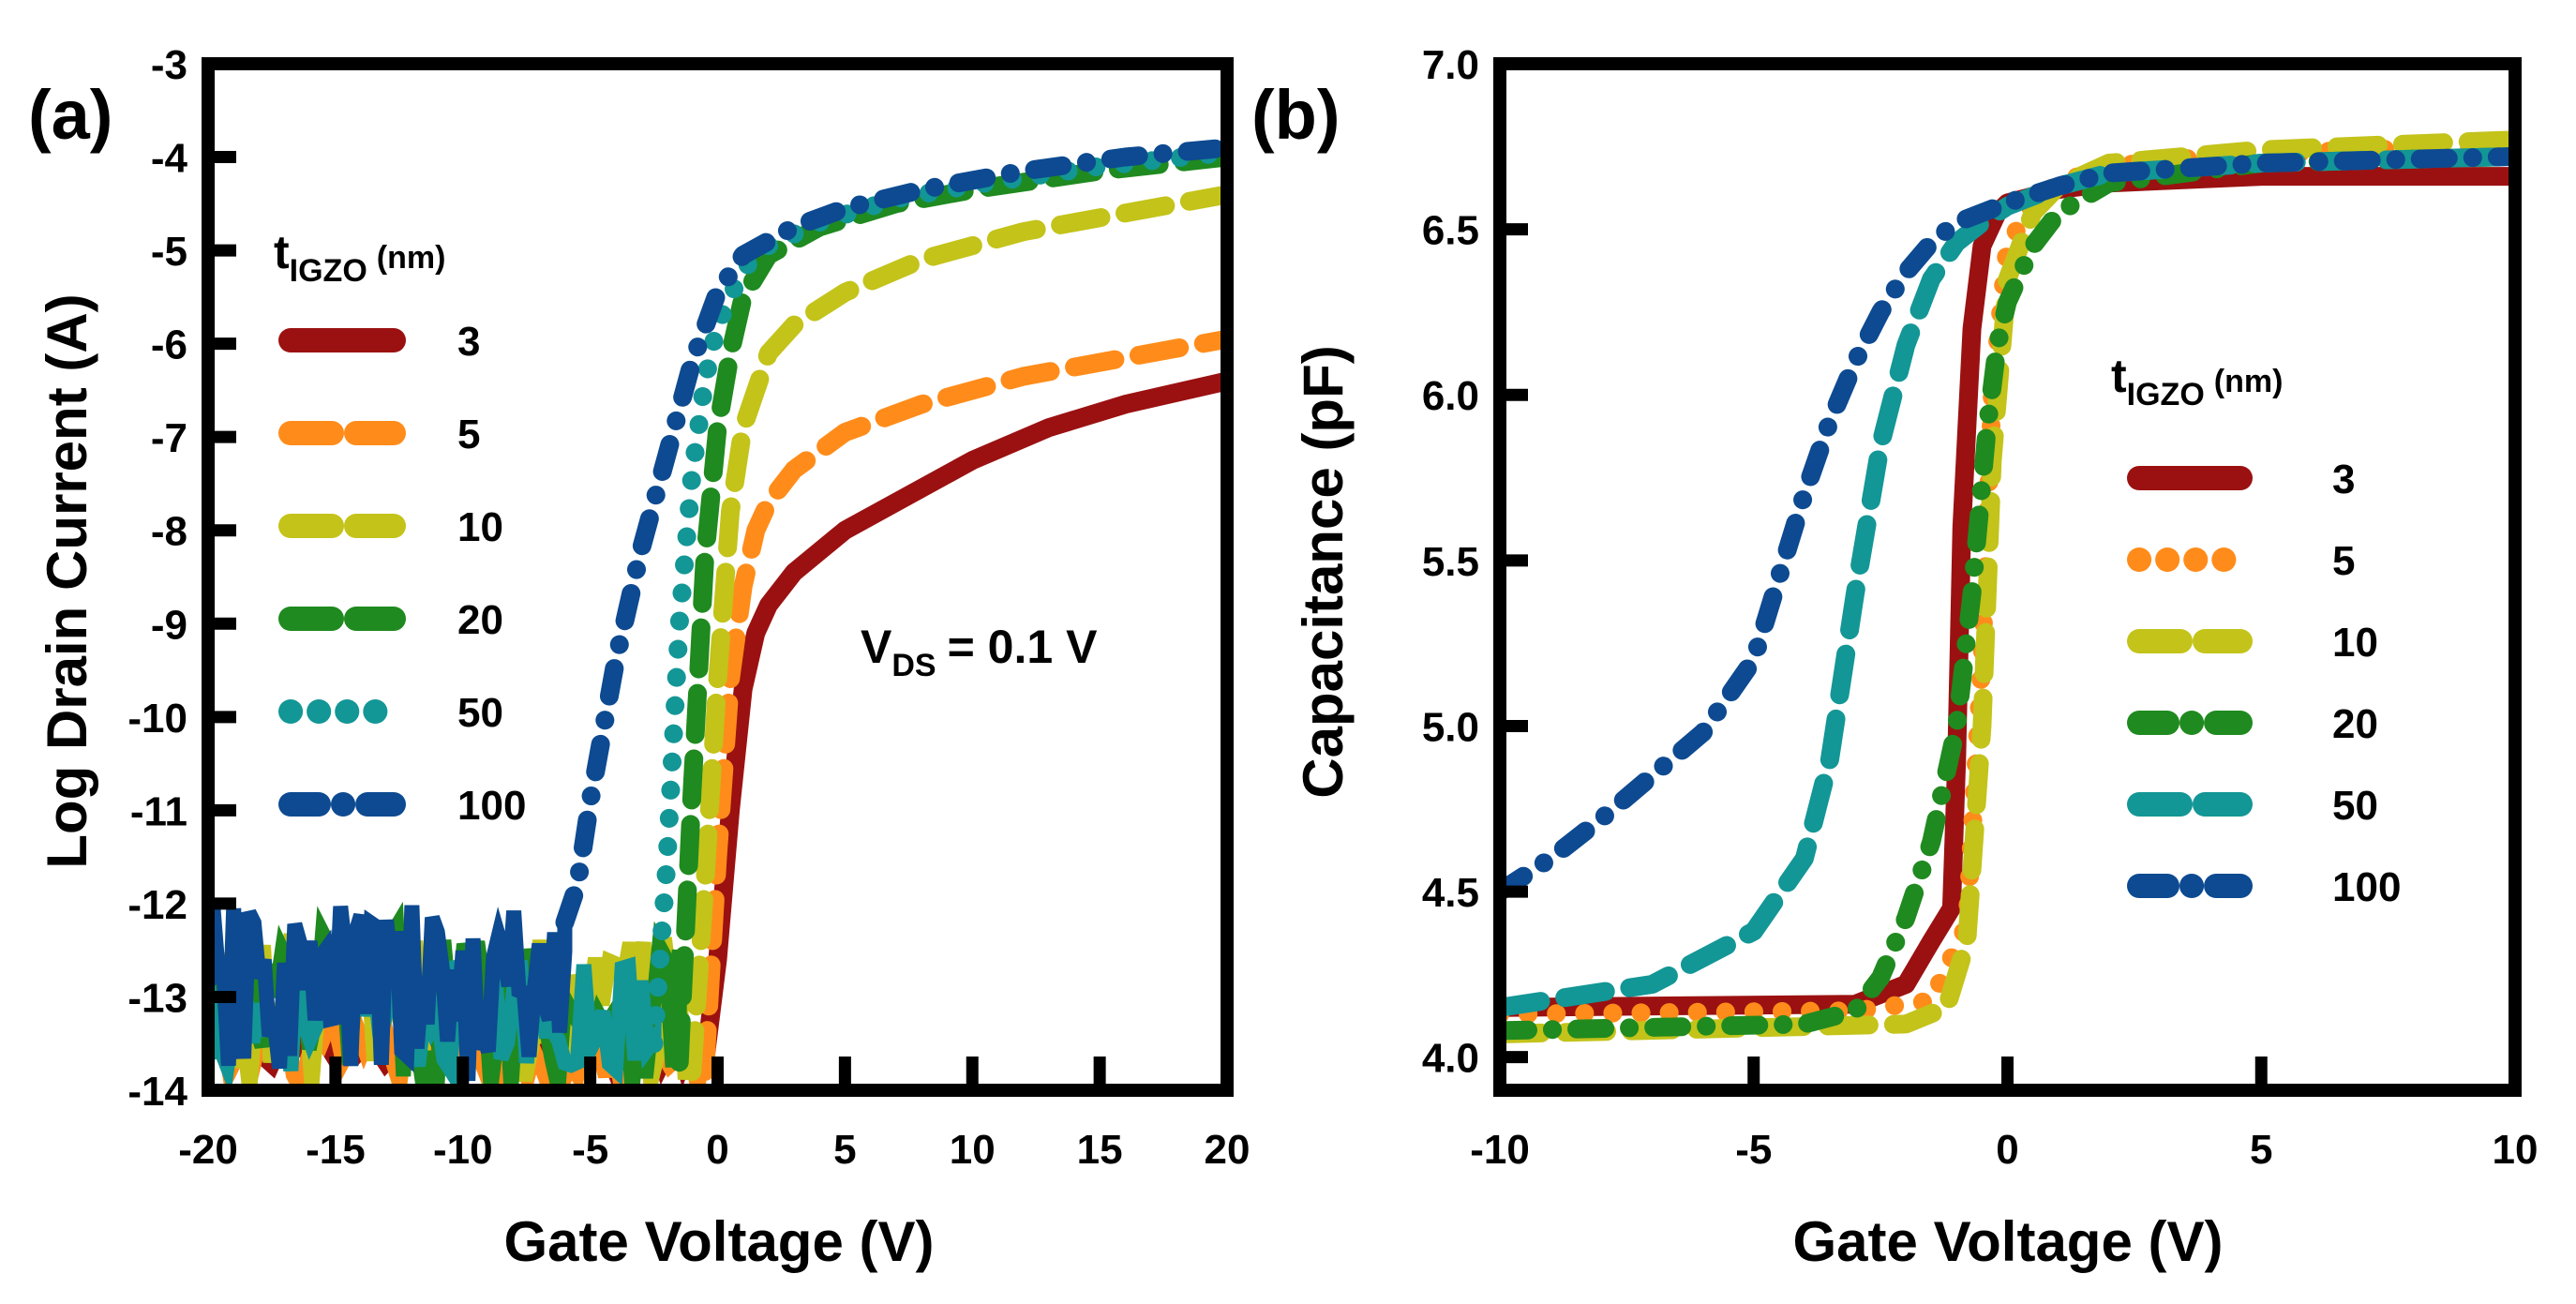  Describe the element at coordinates (1451, 727) in the screenshot. I see `y-tick-label: 5.0` at that location.